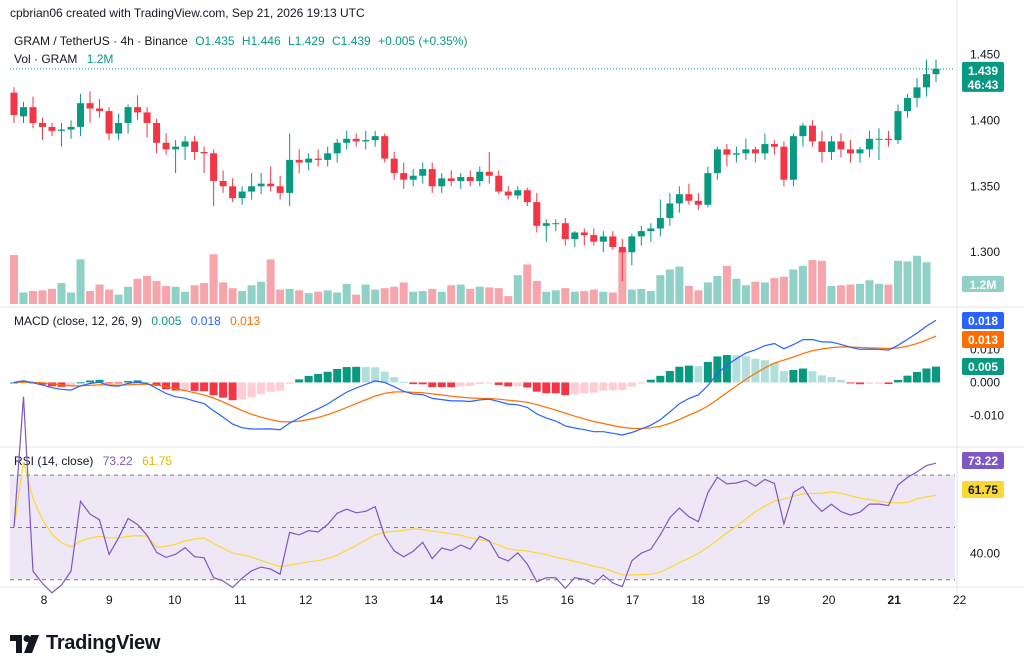 The height and width of the screenshot is (672, 1024). What do you see at coordinates (698, 600) in the screenshot?
I see `time-tick-label: 18` at bounding box center [698, 600].